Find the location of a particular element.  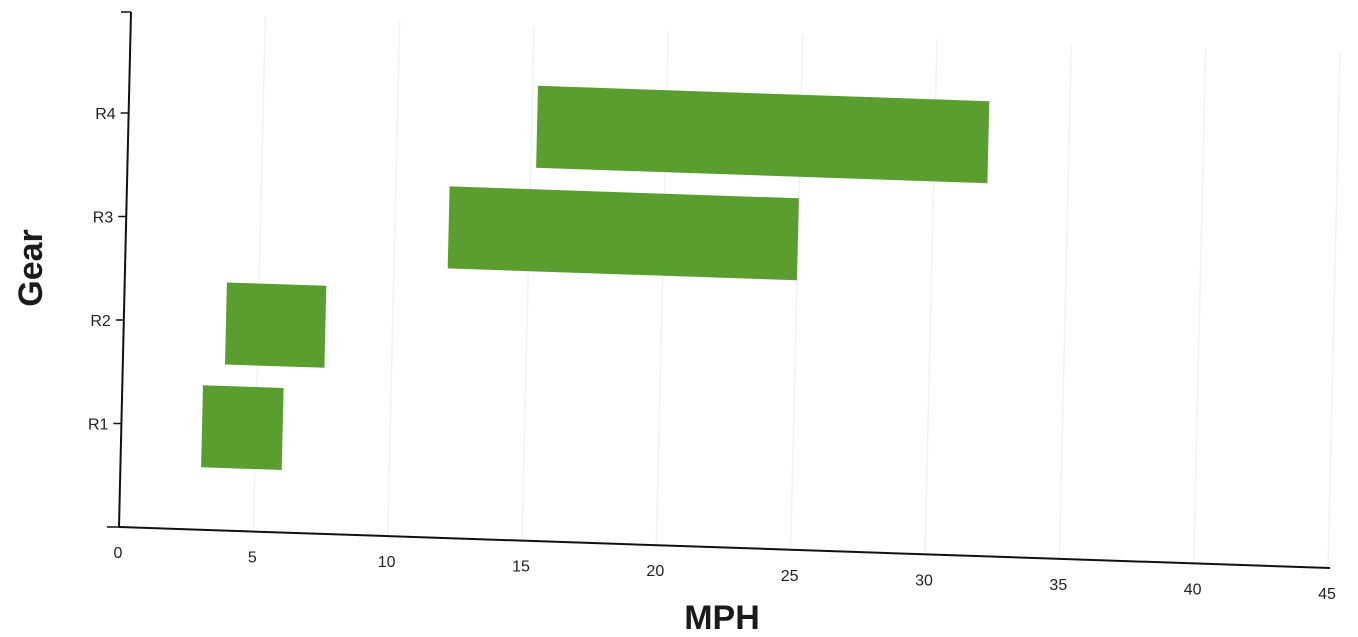

range-bar-r3 is located at coordinates (623, 233).